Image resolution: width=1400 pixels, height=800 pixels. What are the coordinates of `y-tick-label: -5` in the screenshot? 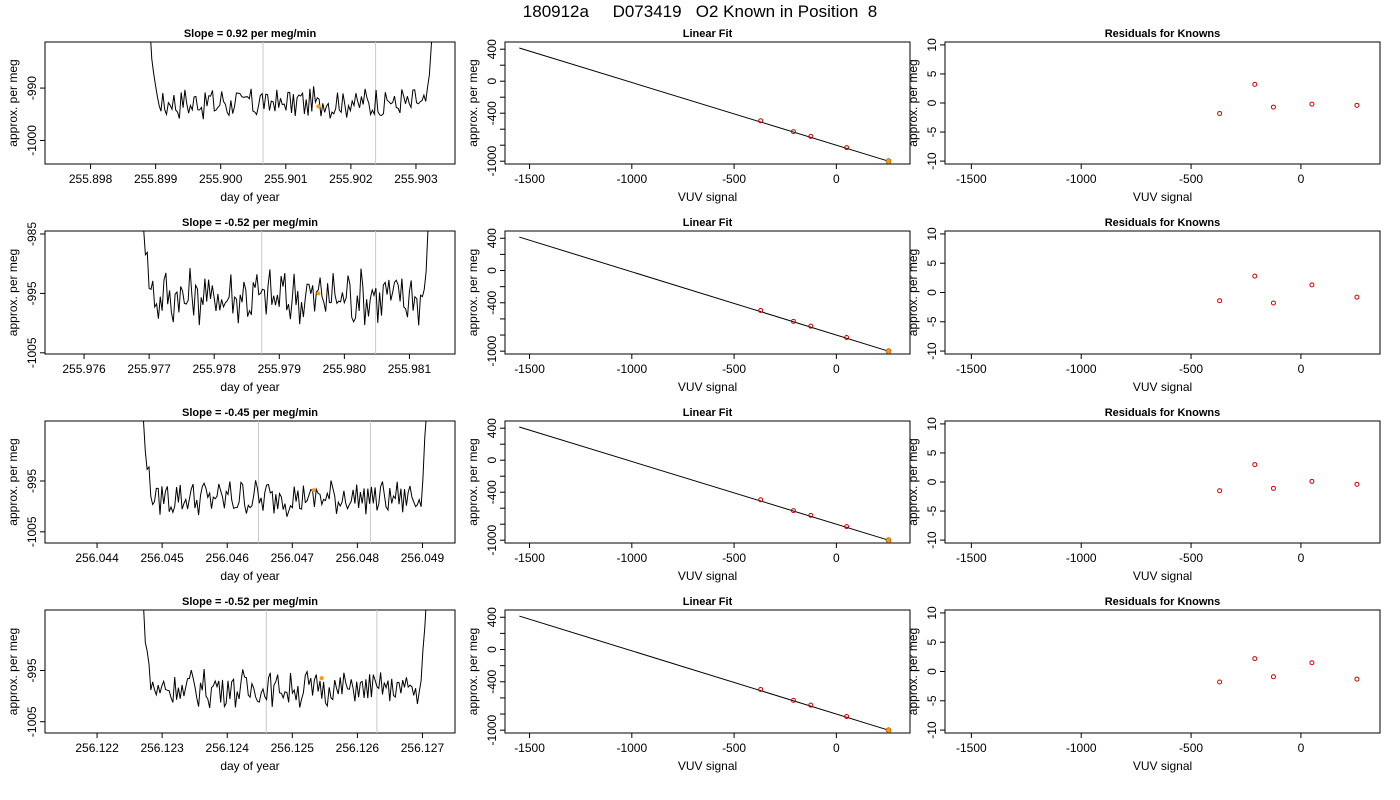 It's located at (932, 131).